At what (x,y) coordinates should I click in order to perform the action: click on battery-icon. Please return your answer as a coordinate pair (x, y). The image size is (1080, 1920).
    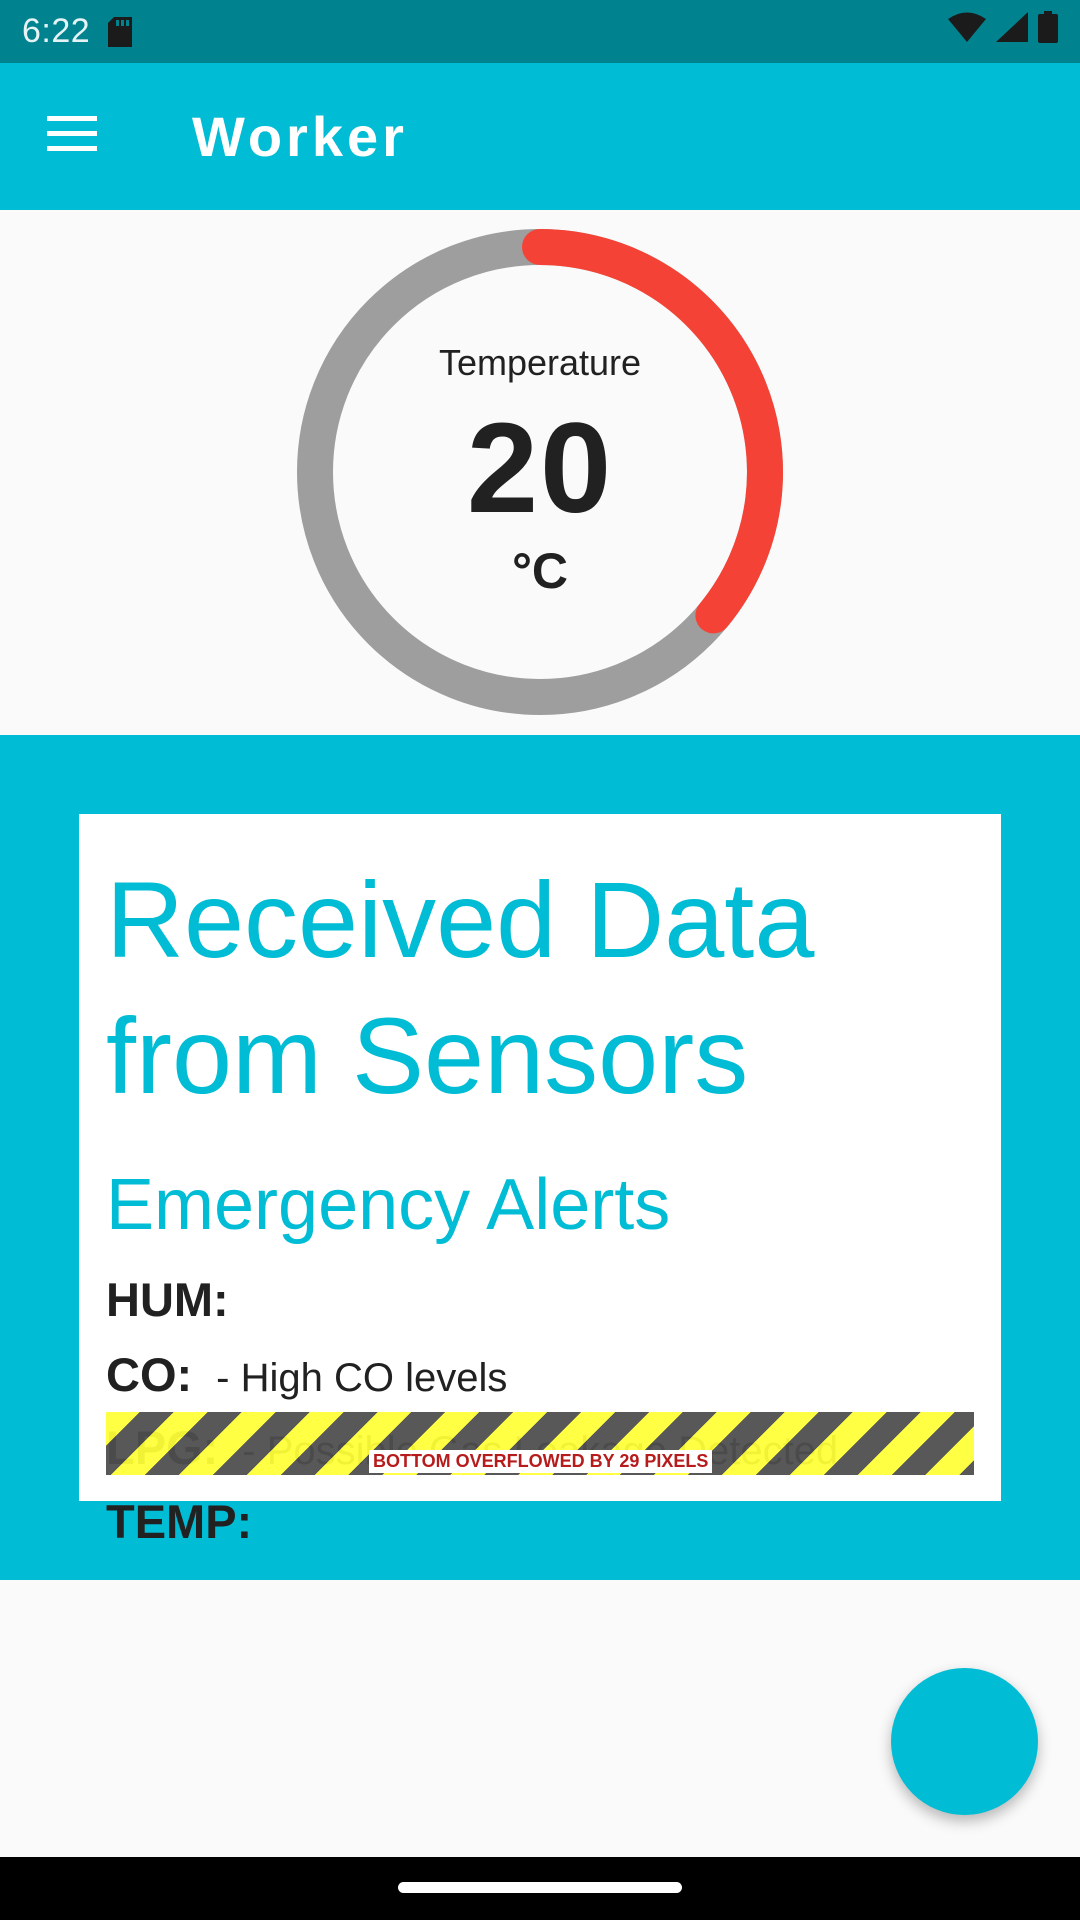
    Looking at the image, I should click on (1048, 31).